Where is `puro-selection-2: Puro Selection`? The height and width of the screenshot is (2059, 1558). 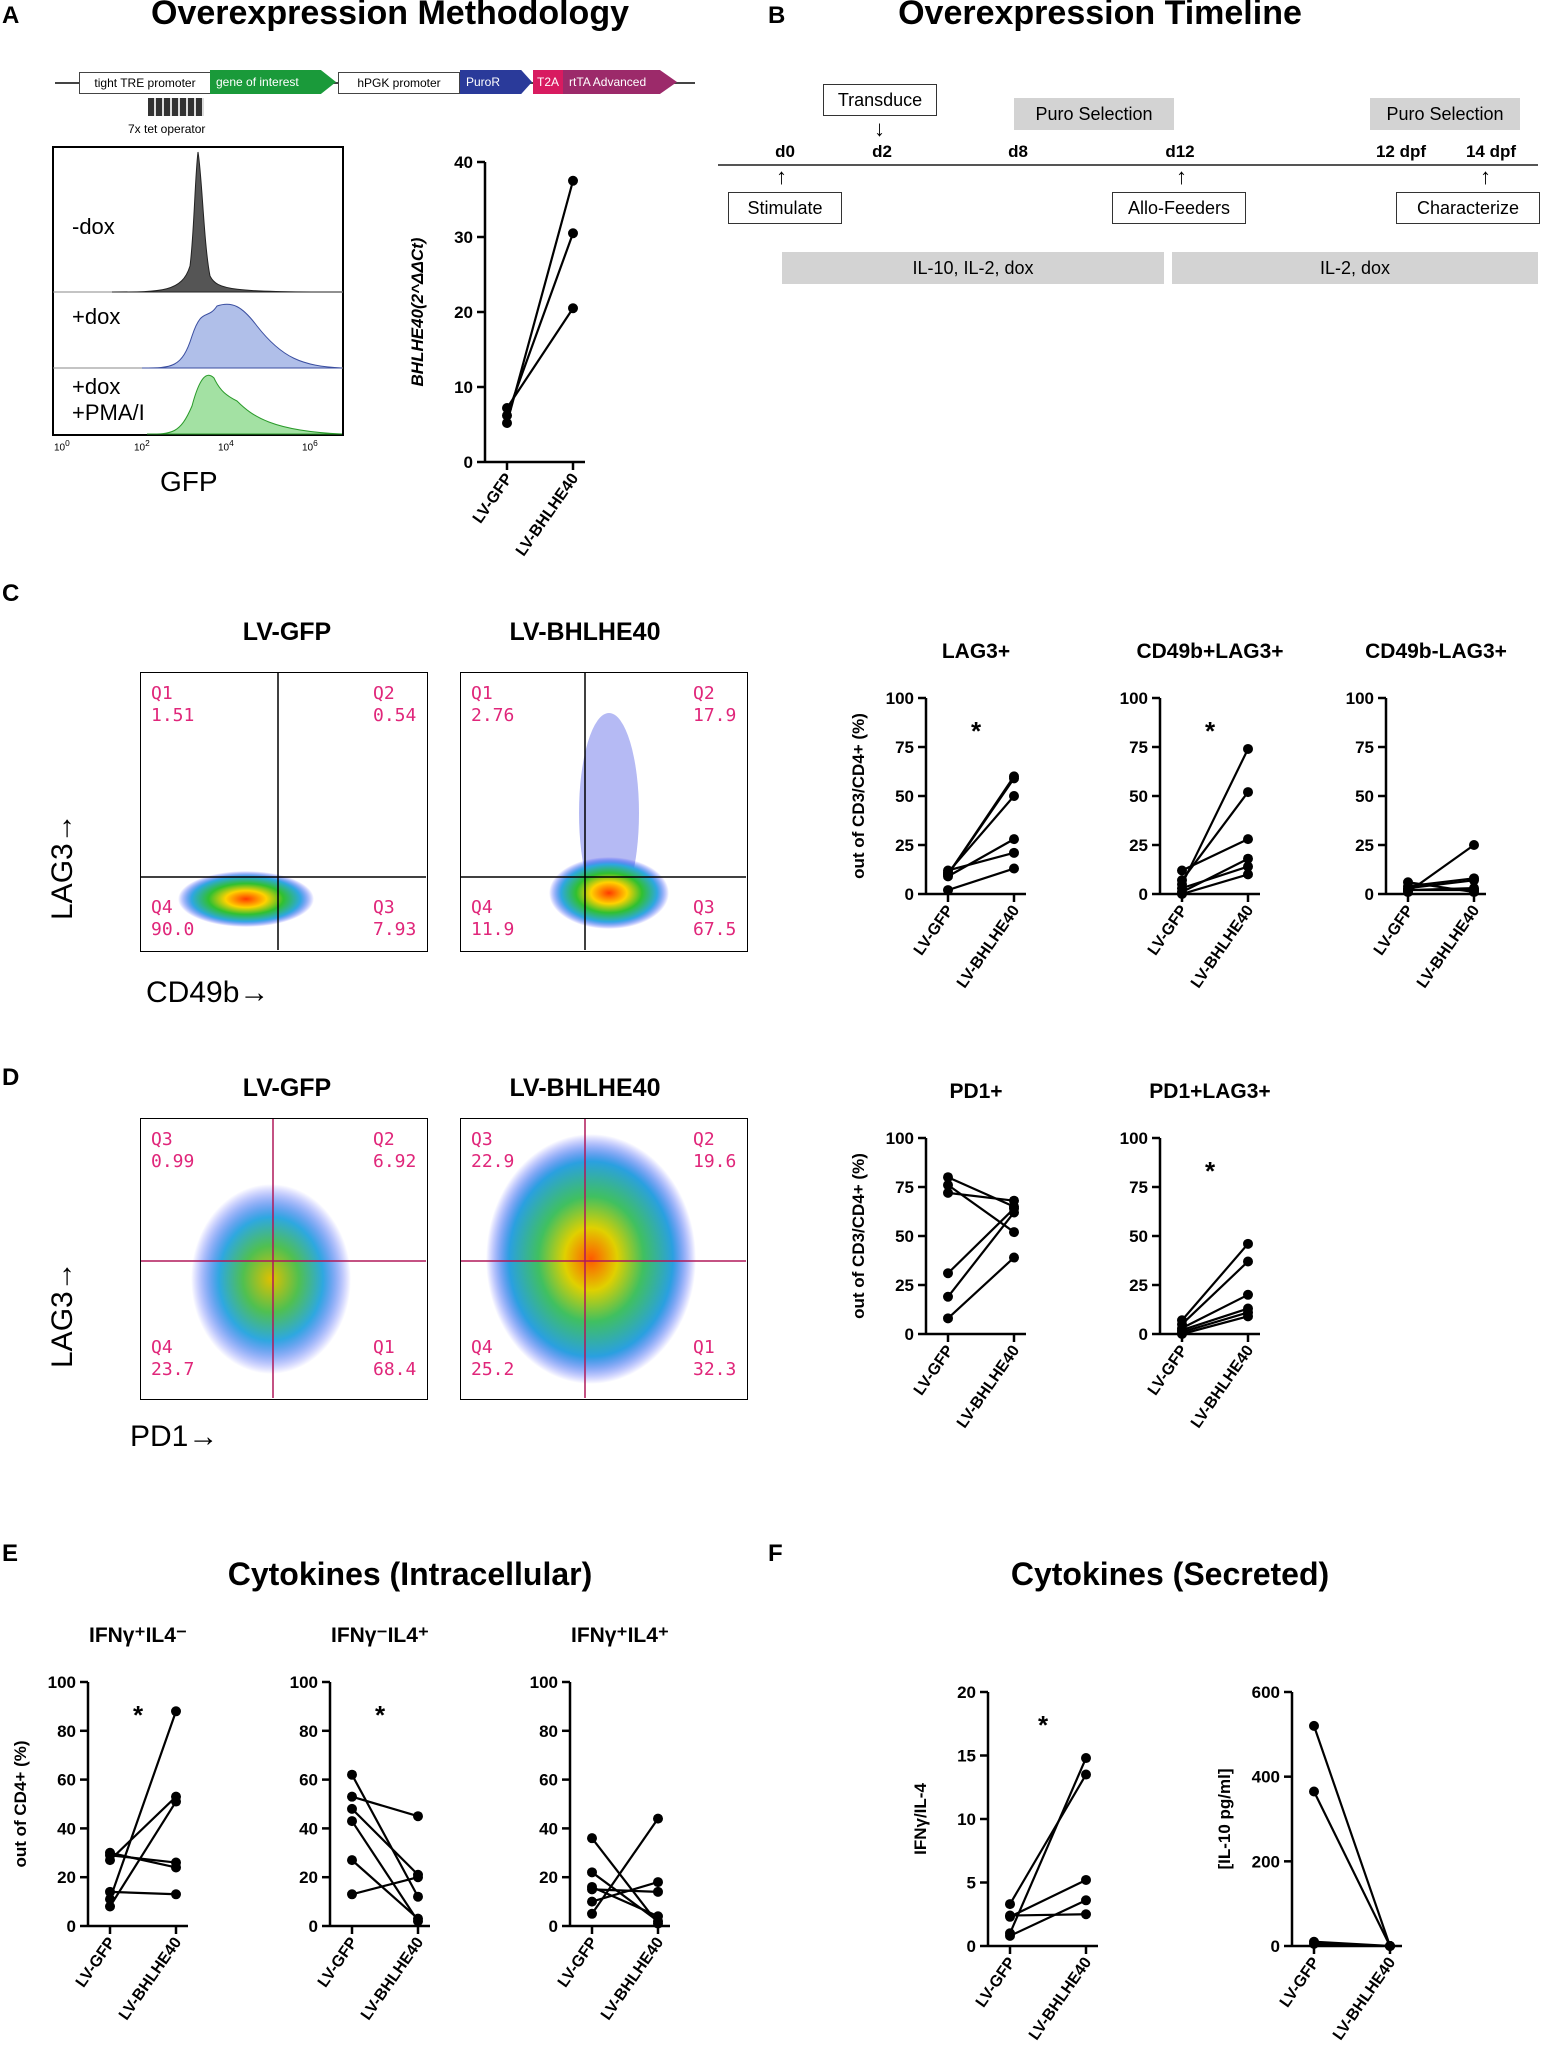 puro-selection-2: Puro Selection is located at coordinates (1445, 114).